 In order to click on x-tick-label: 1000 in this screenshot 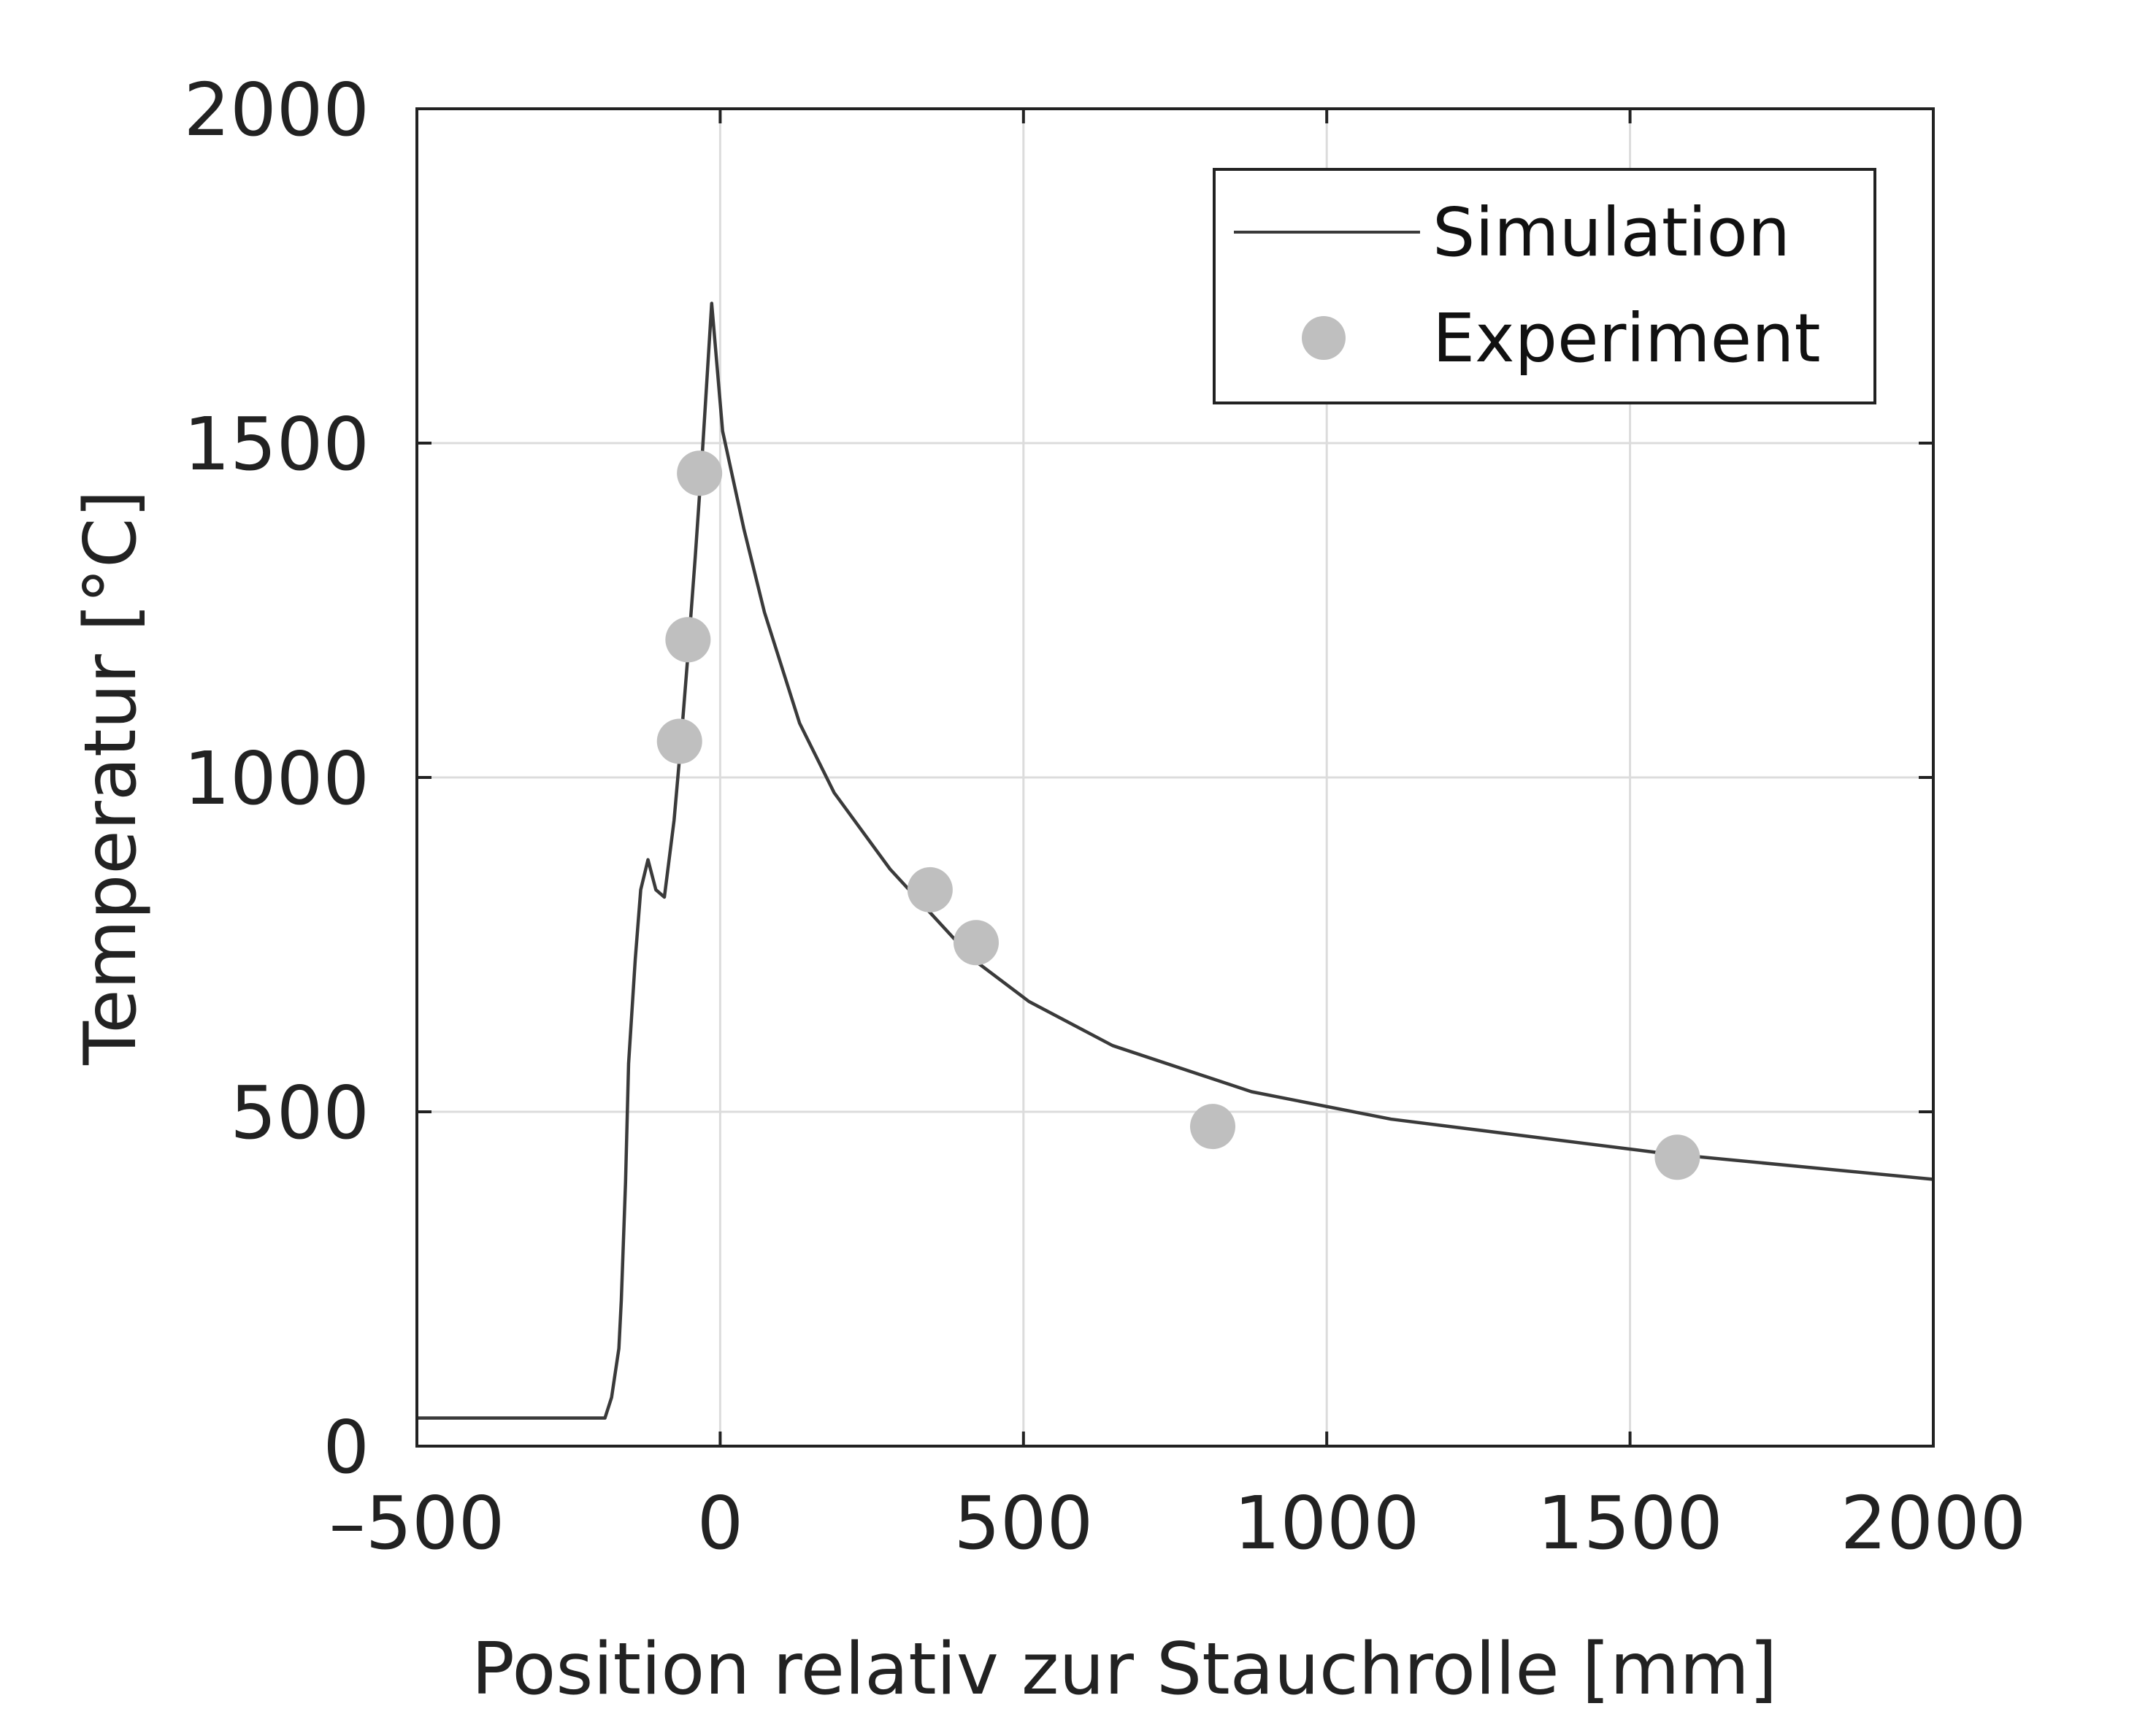, I will do `click(1327, 1523)`.